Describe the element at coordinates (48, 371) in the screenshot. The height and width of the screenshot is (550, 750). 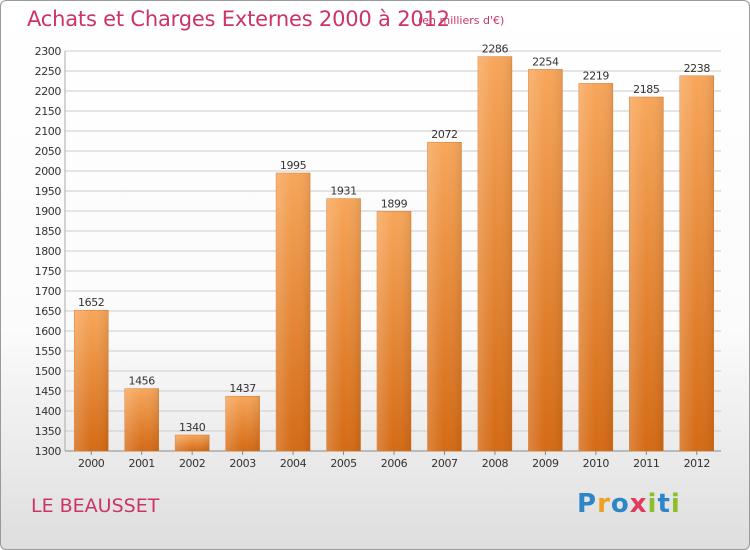
I see `y-tick-label: 1500` at that location.